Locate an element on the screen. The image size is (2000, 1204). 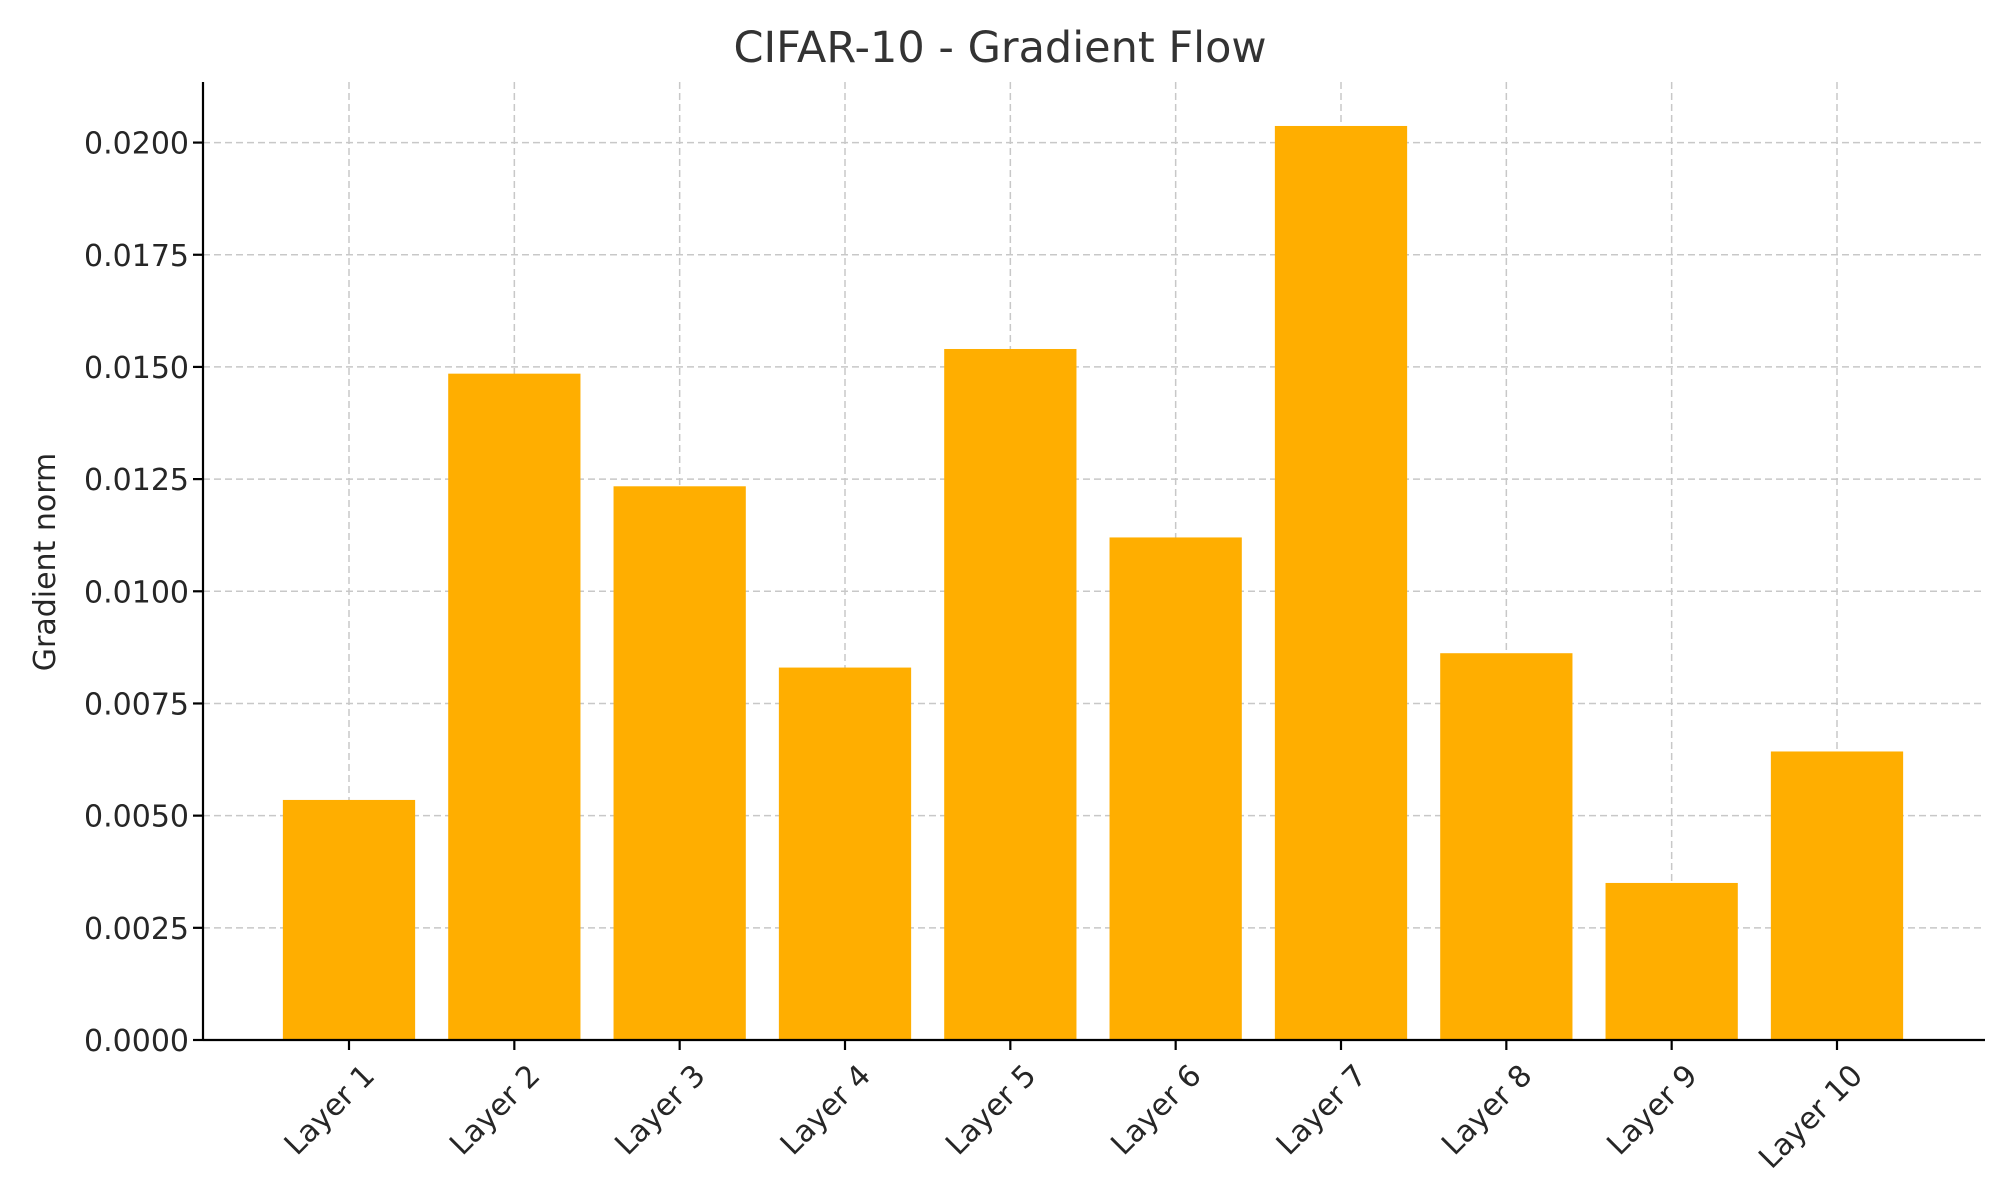
x-tick-label: Layer 4 is located at coordinates (826, 1110).